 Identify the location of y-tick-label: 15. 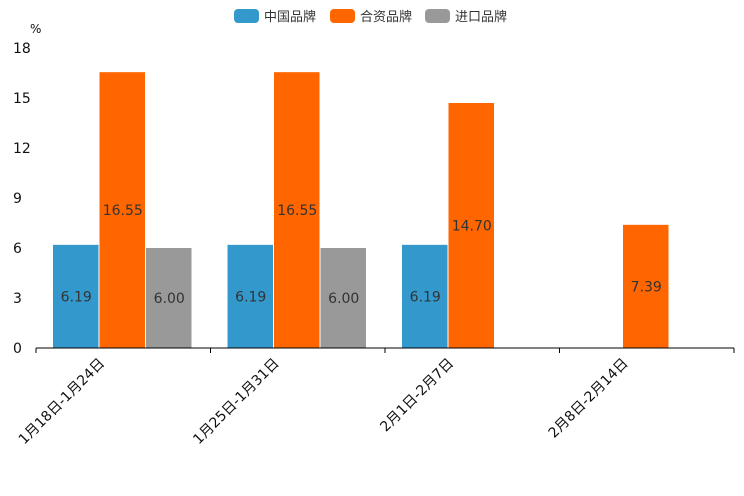
(22, 99).